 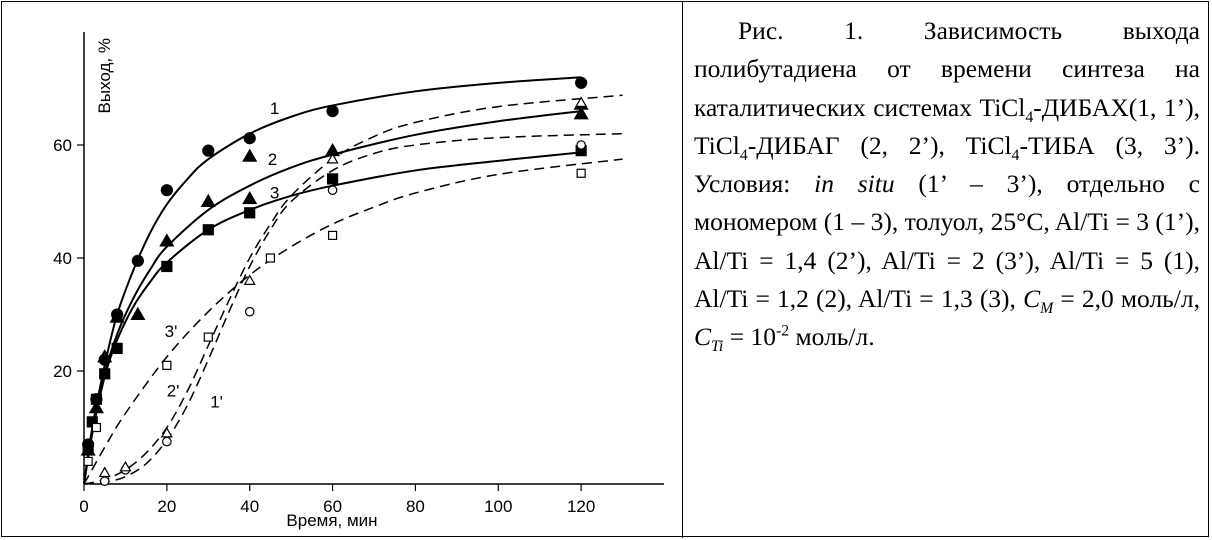 What do you see at coordinates (782, 331) in the screenshot?
I see `caption-exponent: -2` at bounding box center [782, 331].